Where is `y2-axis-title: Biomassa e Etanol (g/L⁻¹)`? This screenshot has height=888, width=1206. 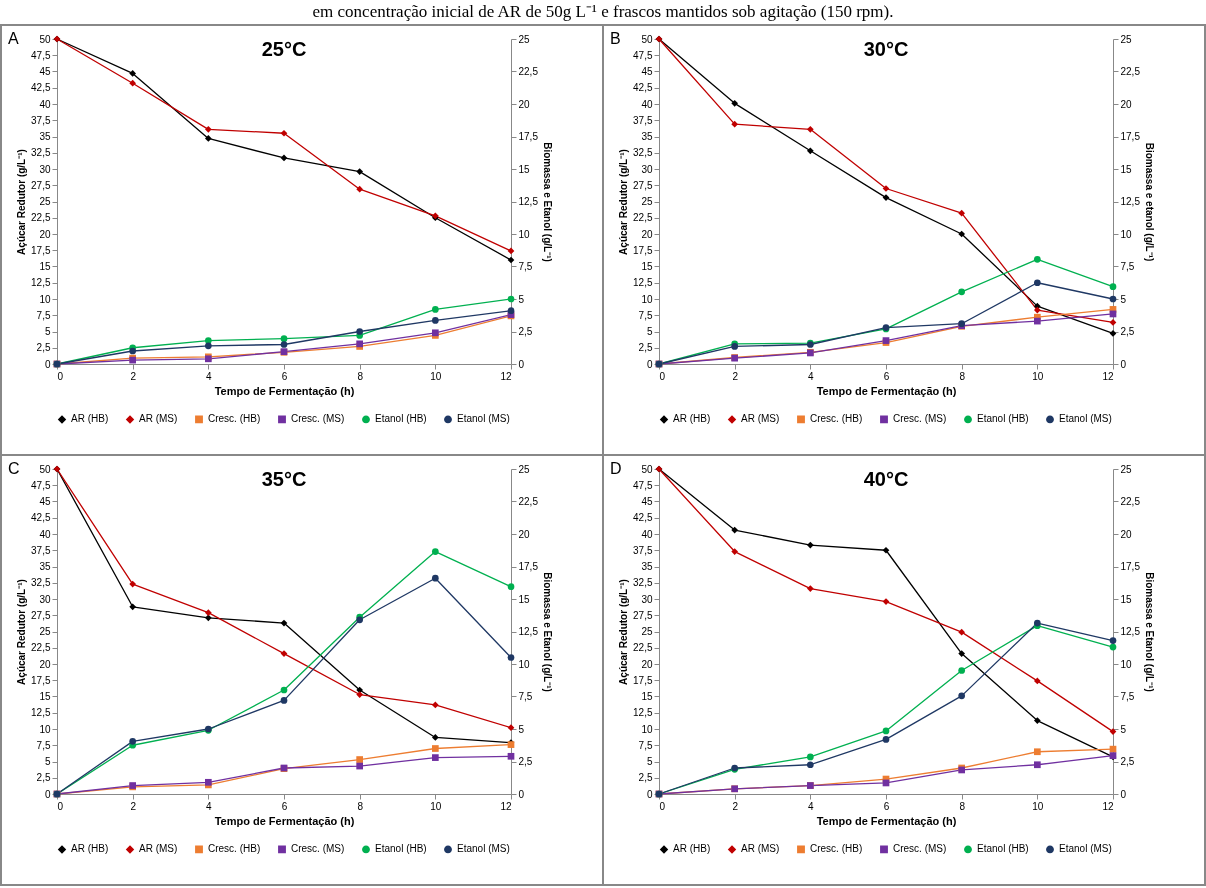
y2-axis-title: Biomassa e Etanol (g/L⁻¹) is located at coordinates (1149, 632).